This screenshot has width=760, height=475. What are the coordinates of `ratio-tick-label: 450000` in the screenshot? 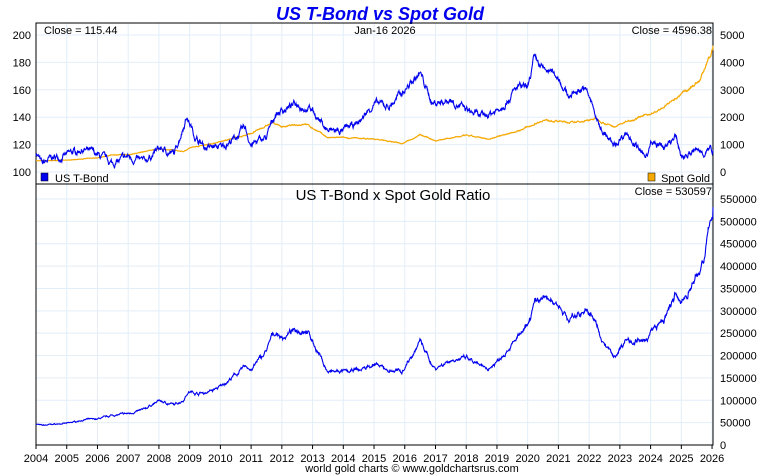 It's located at (738, 245).